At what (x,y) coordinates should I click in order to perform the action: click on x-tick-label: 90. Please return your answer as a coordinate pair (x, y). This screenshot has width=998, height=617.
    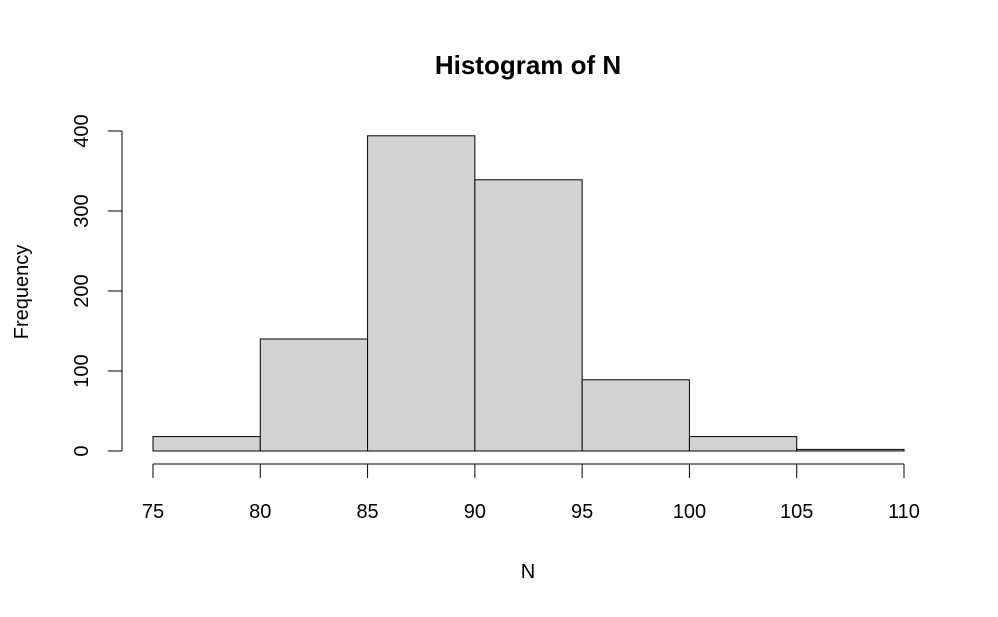
    Looking at the image, I should click on (475, 512).